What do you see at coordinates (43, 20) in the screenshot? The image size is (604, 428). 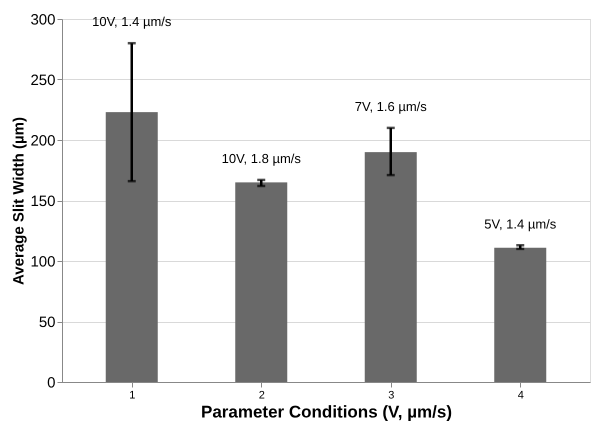 I see `y-tick-label: 300` at bounding box center [43, 20].